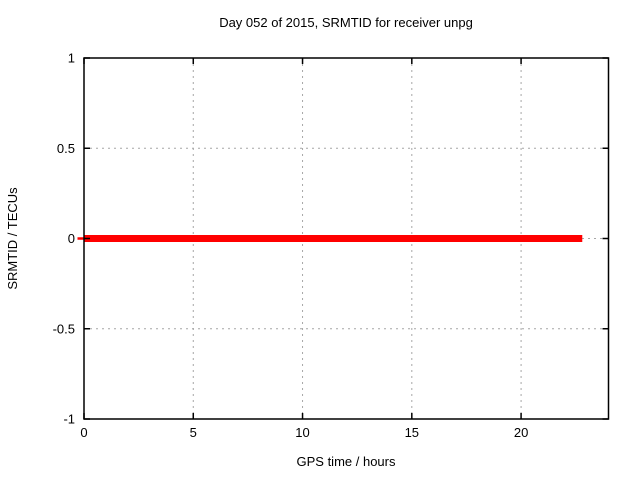 The image size is (640, 480). I want to click on y-tick-label: 0.5, so click(66, 148).